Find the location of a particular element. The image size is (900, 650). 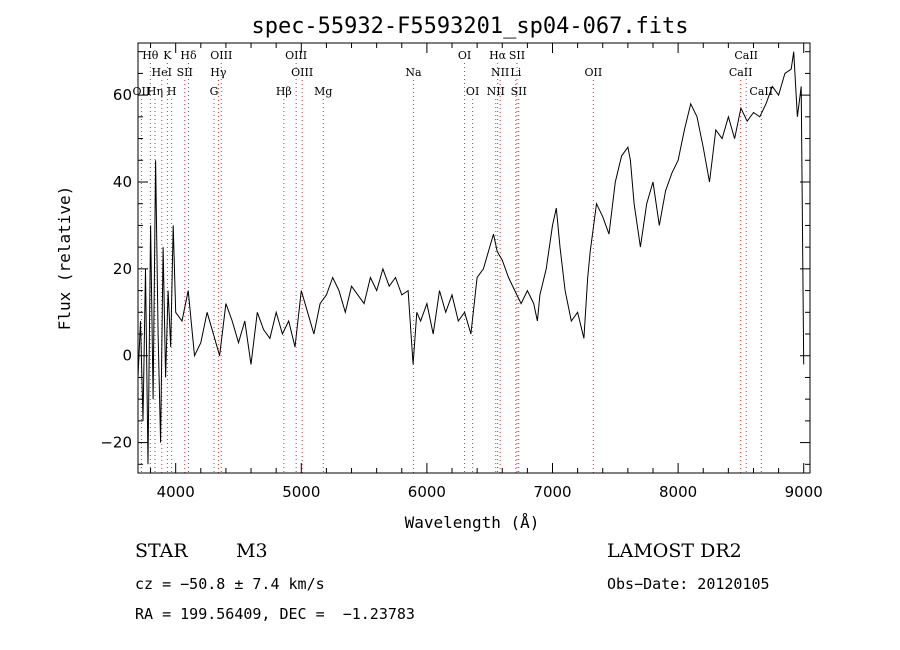

line-label: Hη is located at coordinates (155, 91).